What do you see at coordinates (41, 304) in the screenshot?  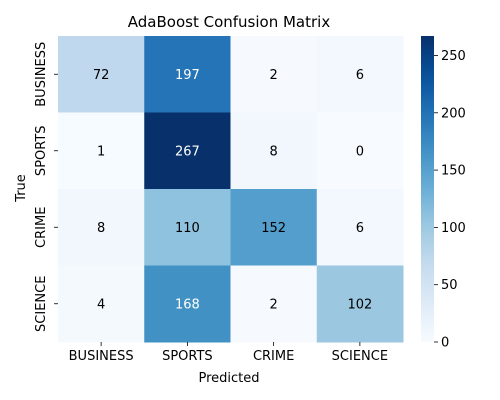 I see `y-tick-label: SCIENCE` at bounding box center [41, 304].